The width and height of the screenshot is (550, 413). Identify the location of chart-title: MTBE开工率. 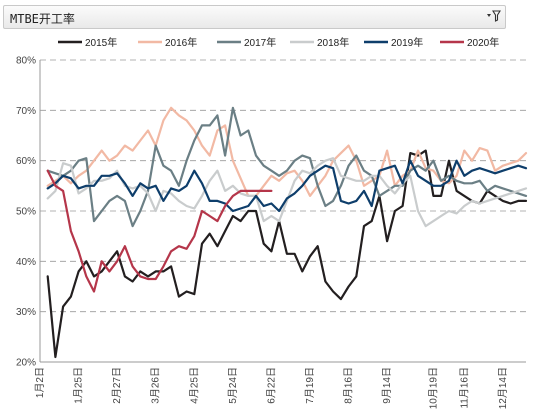
(42, 19).